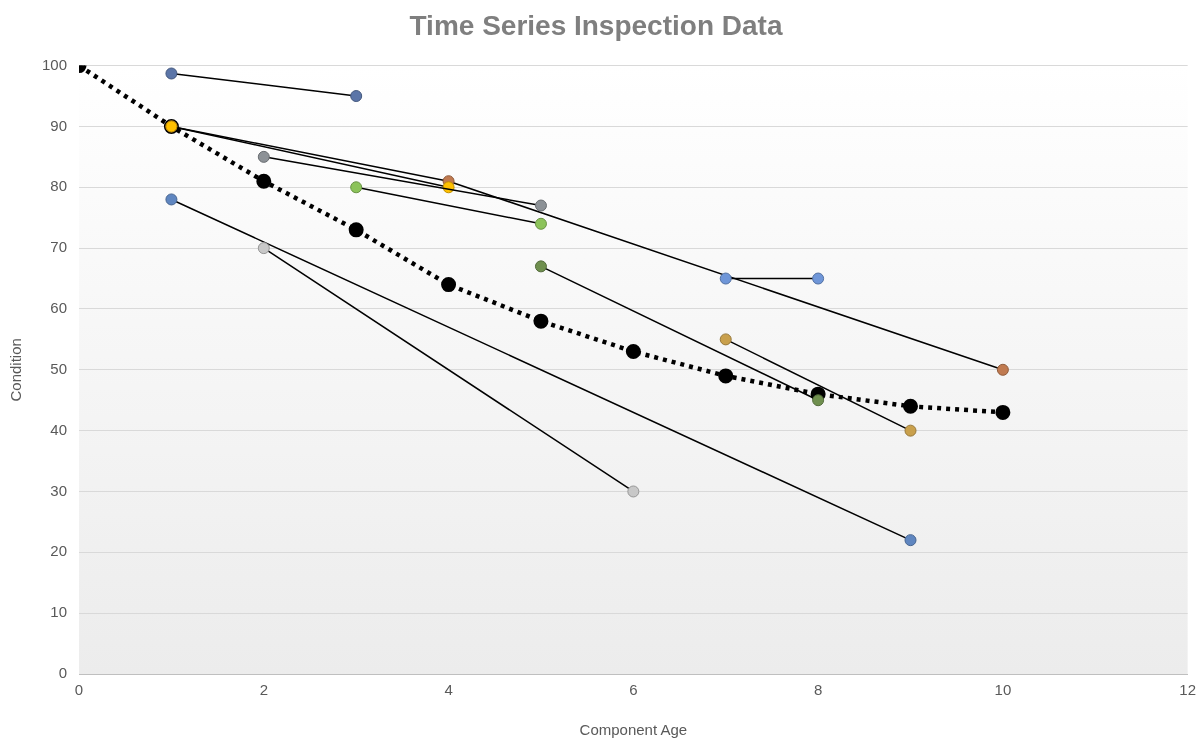  I want to click on y-tick-label: 20, so click(59, 551).